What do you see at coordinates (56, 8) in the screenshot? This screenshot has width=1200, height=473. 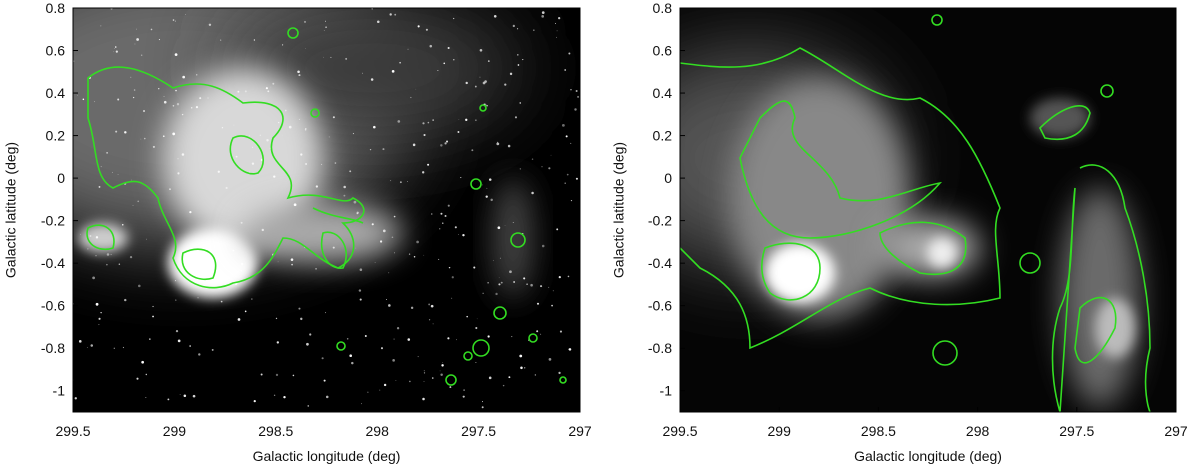 I see `y-tick-label: 0.8` at bounding box center [56, 8].